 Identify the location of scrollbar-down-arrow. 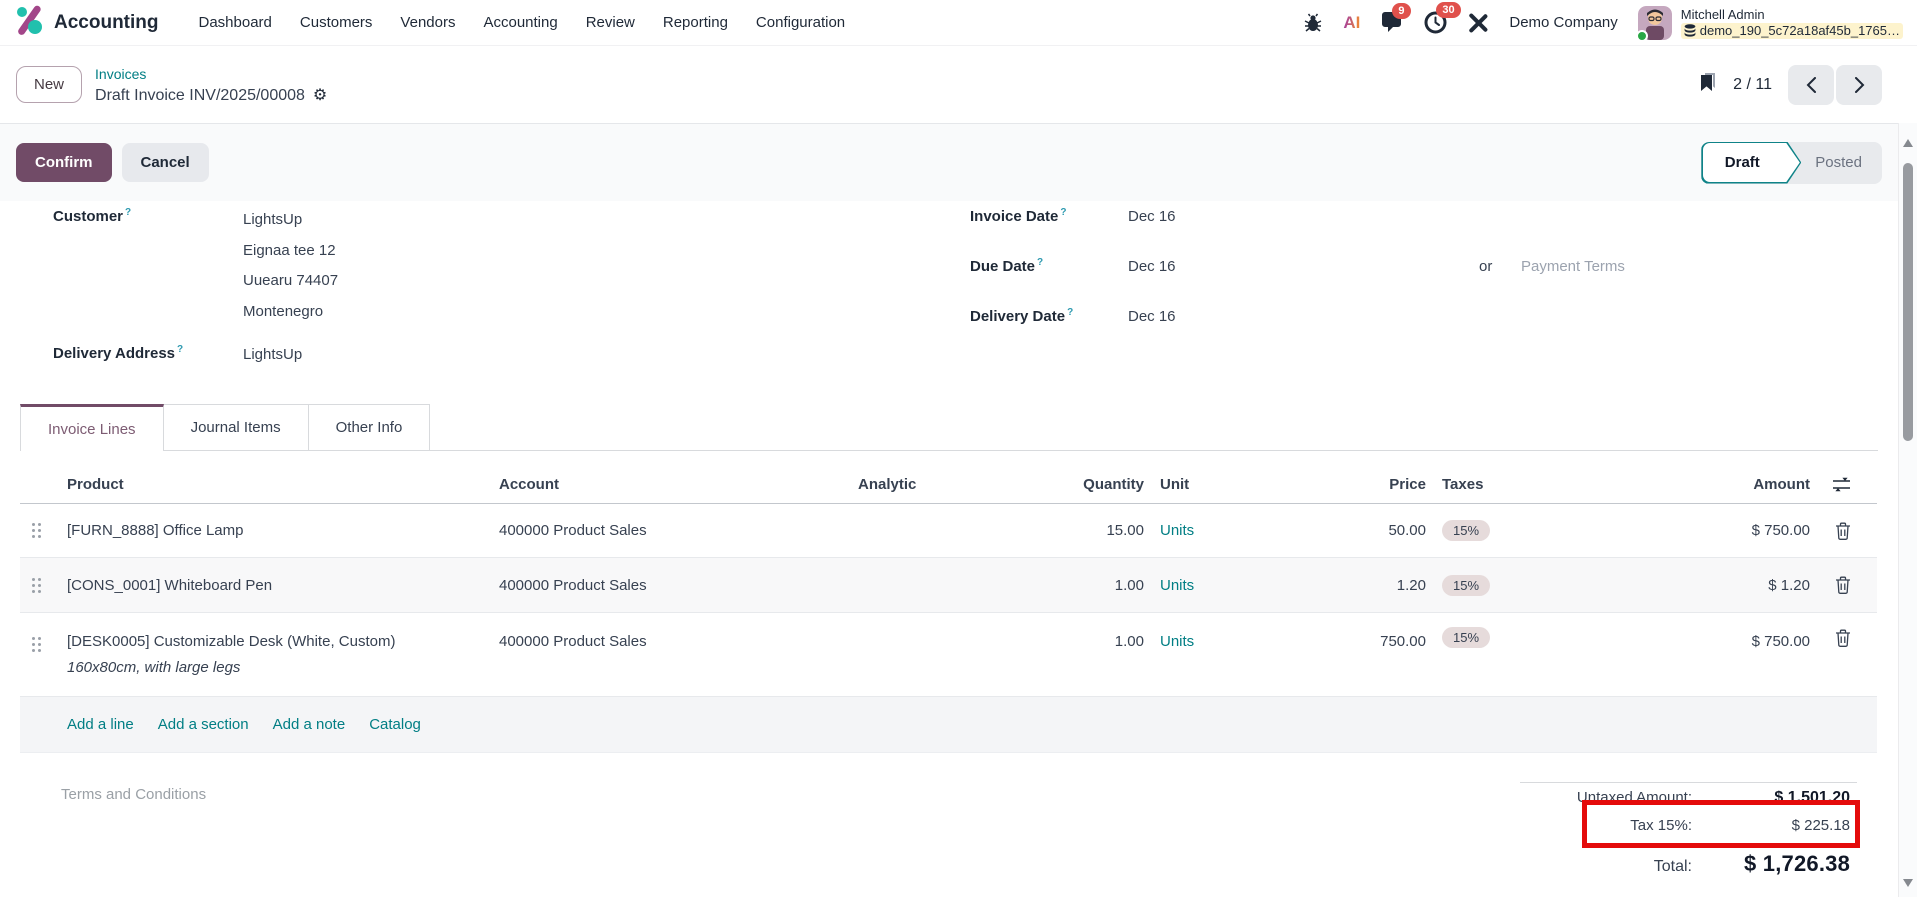
(1908, 883).